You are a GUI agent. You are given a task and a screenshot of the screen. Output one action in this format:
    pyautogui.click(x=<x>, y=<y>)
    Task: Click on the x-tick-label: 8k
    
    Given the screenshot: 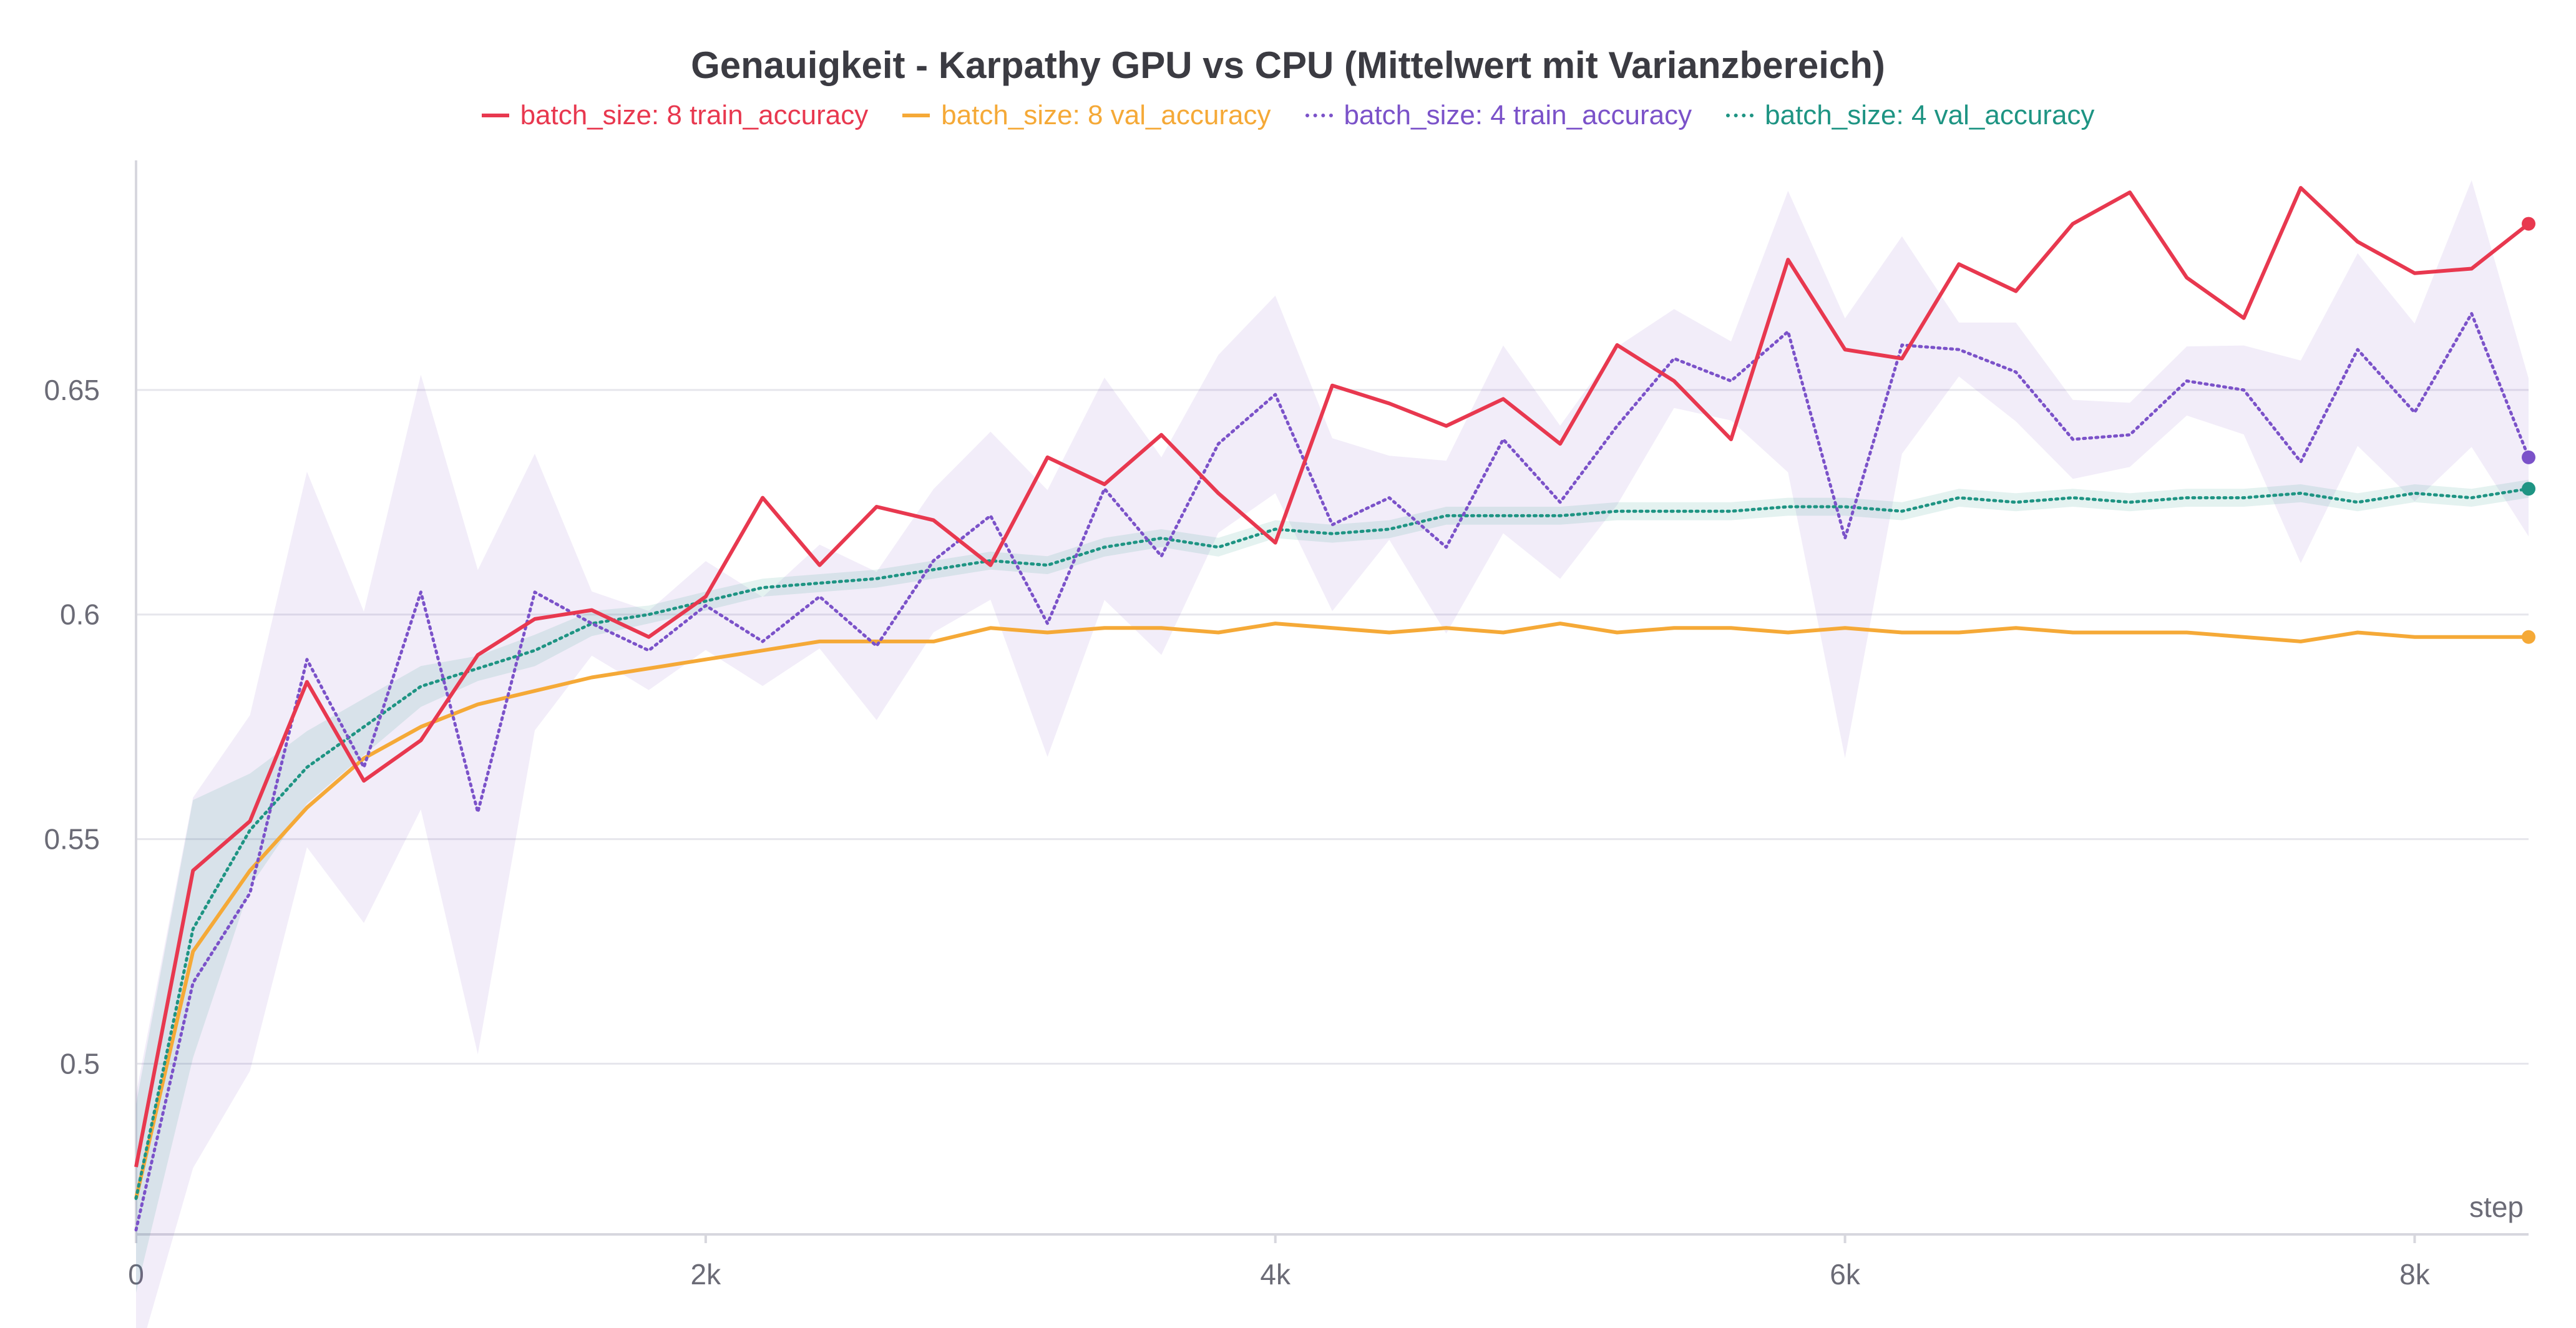 What is the action you would take?
    pyautogui.click(x=2415, y=1274)
    